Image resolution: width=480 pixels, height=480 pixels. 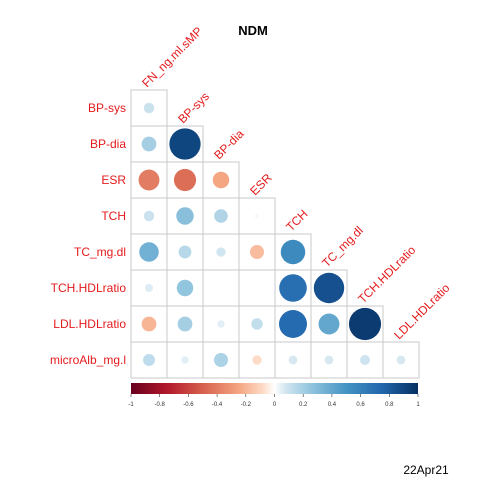 I want to click on colorbar-tick-label: 1, so click(x=418, y=405).